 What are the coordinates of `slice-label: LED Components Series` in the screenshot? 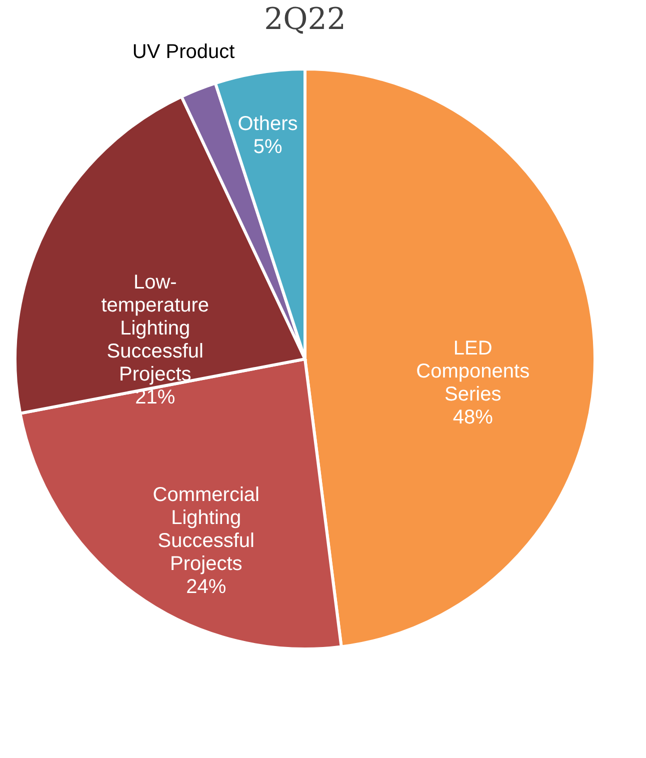 It's located at (473, 371).